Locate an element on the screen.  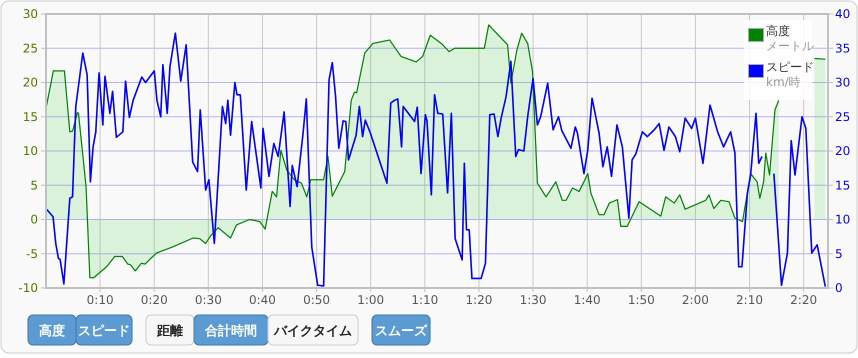
y2-tick-label: 25 is located at coordinates (842, 117).